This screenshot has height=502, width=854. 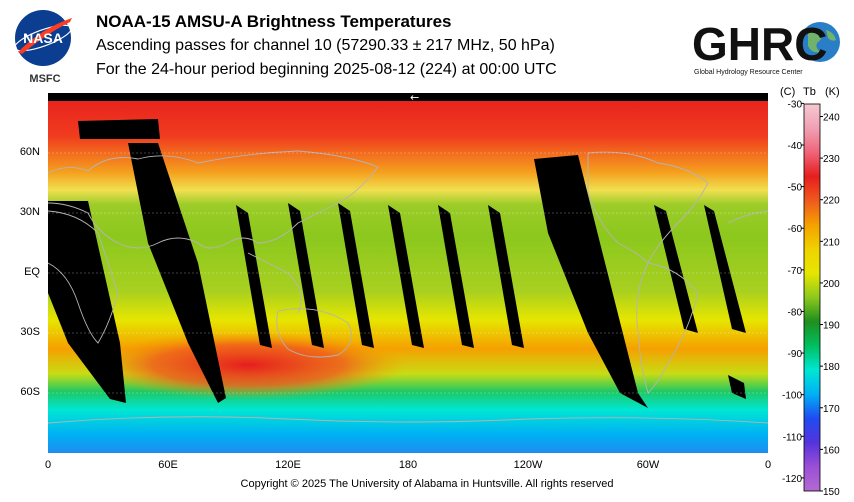 I want to click on lon-label-6: 0, so click(x=768, y=465).